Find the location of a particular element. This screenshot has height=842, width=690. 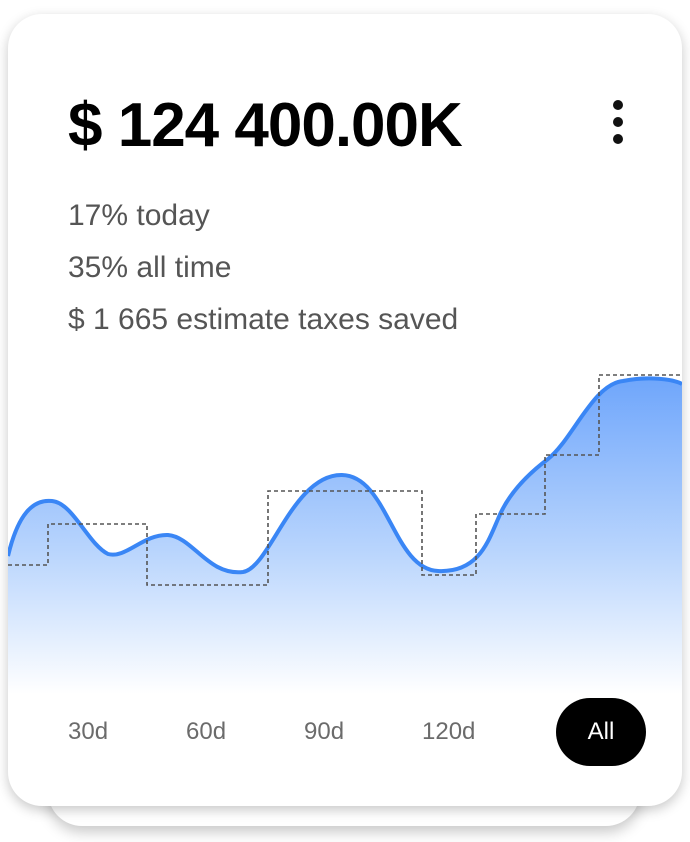

stat-taxes-saved: $ 1 665 estimate taxes saved is located at coordinates (263, 319).